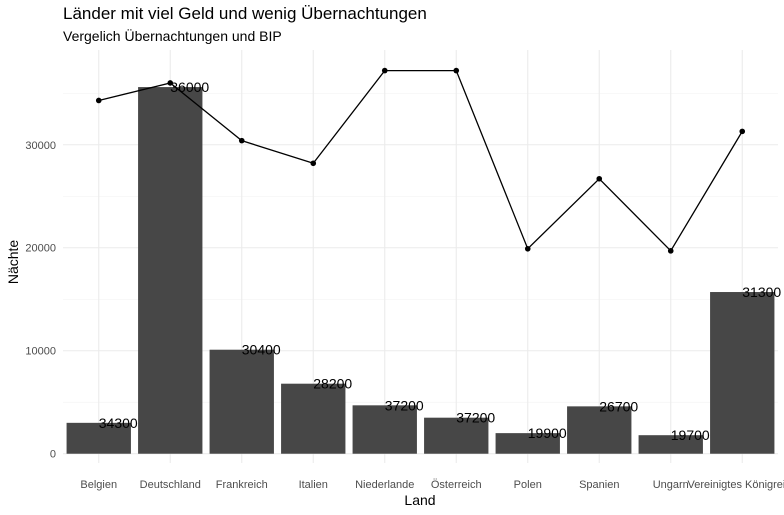 This screenshot has width=784, height=515. I want to click on x-tick-label: Frankreich, so click(242, 485).